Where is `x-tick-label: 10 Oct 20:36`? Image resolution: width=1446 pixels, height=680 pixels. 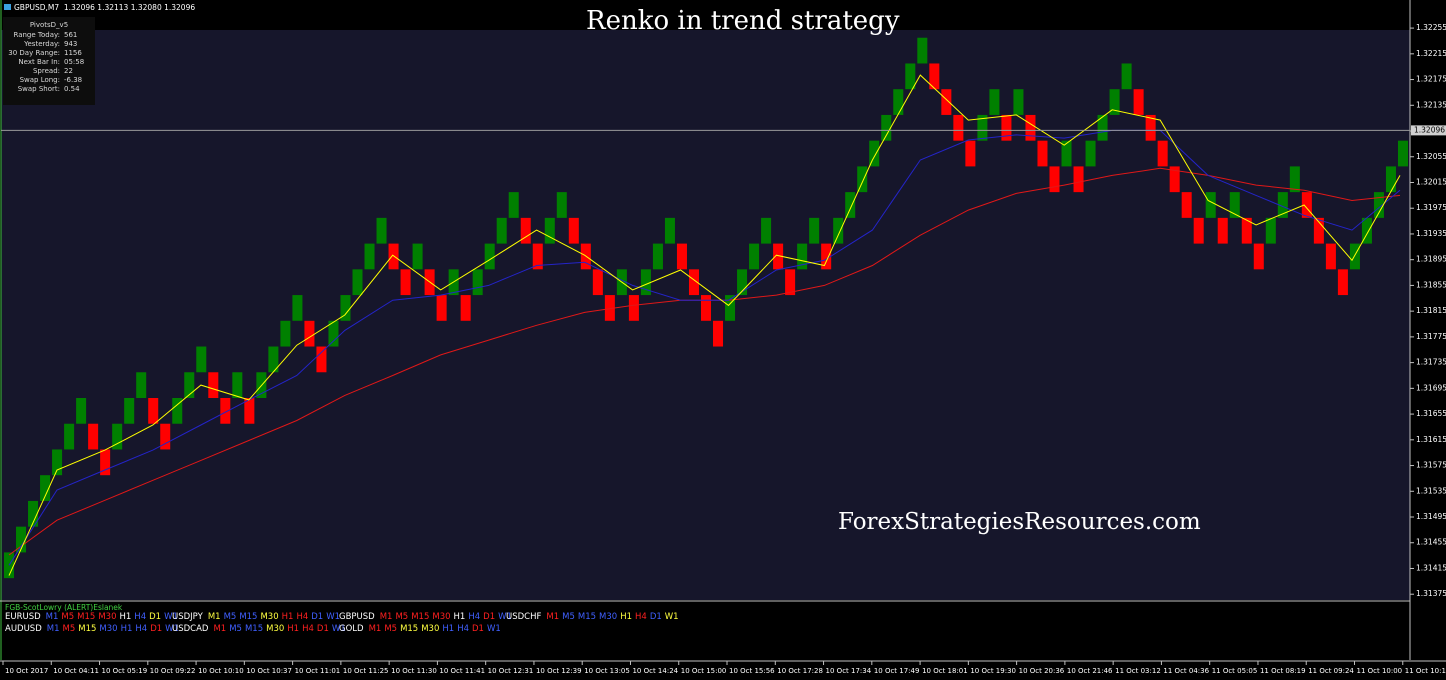 x-tick-label: 10 Oct 20:36 is located at coordinates (1042, 671).